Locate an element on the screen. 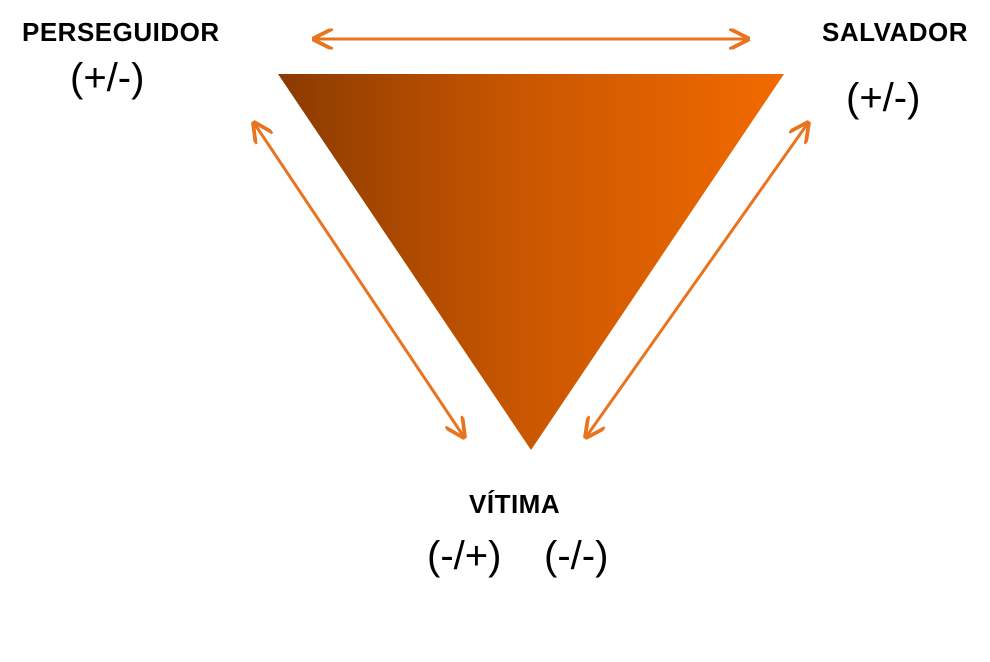  rescuer-sign: (+/-) is located at coordinates (883, 98).